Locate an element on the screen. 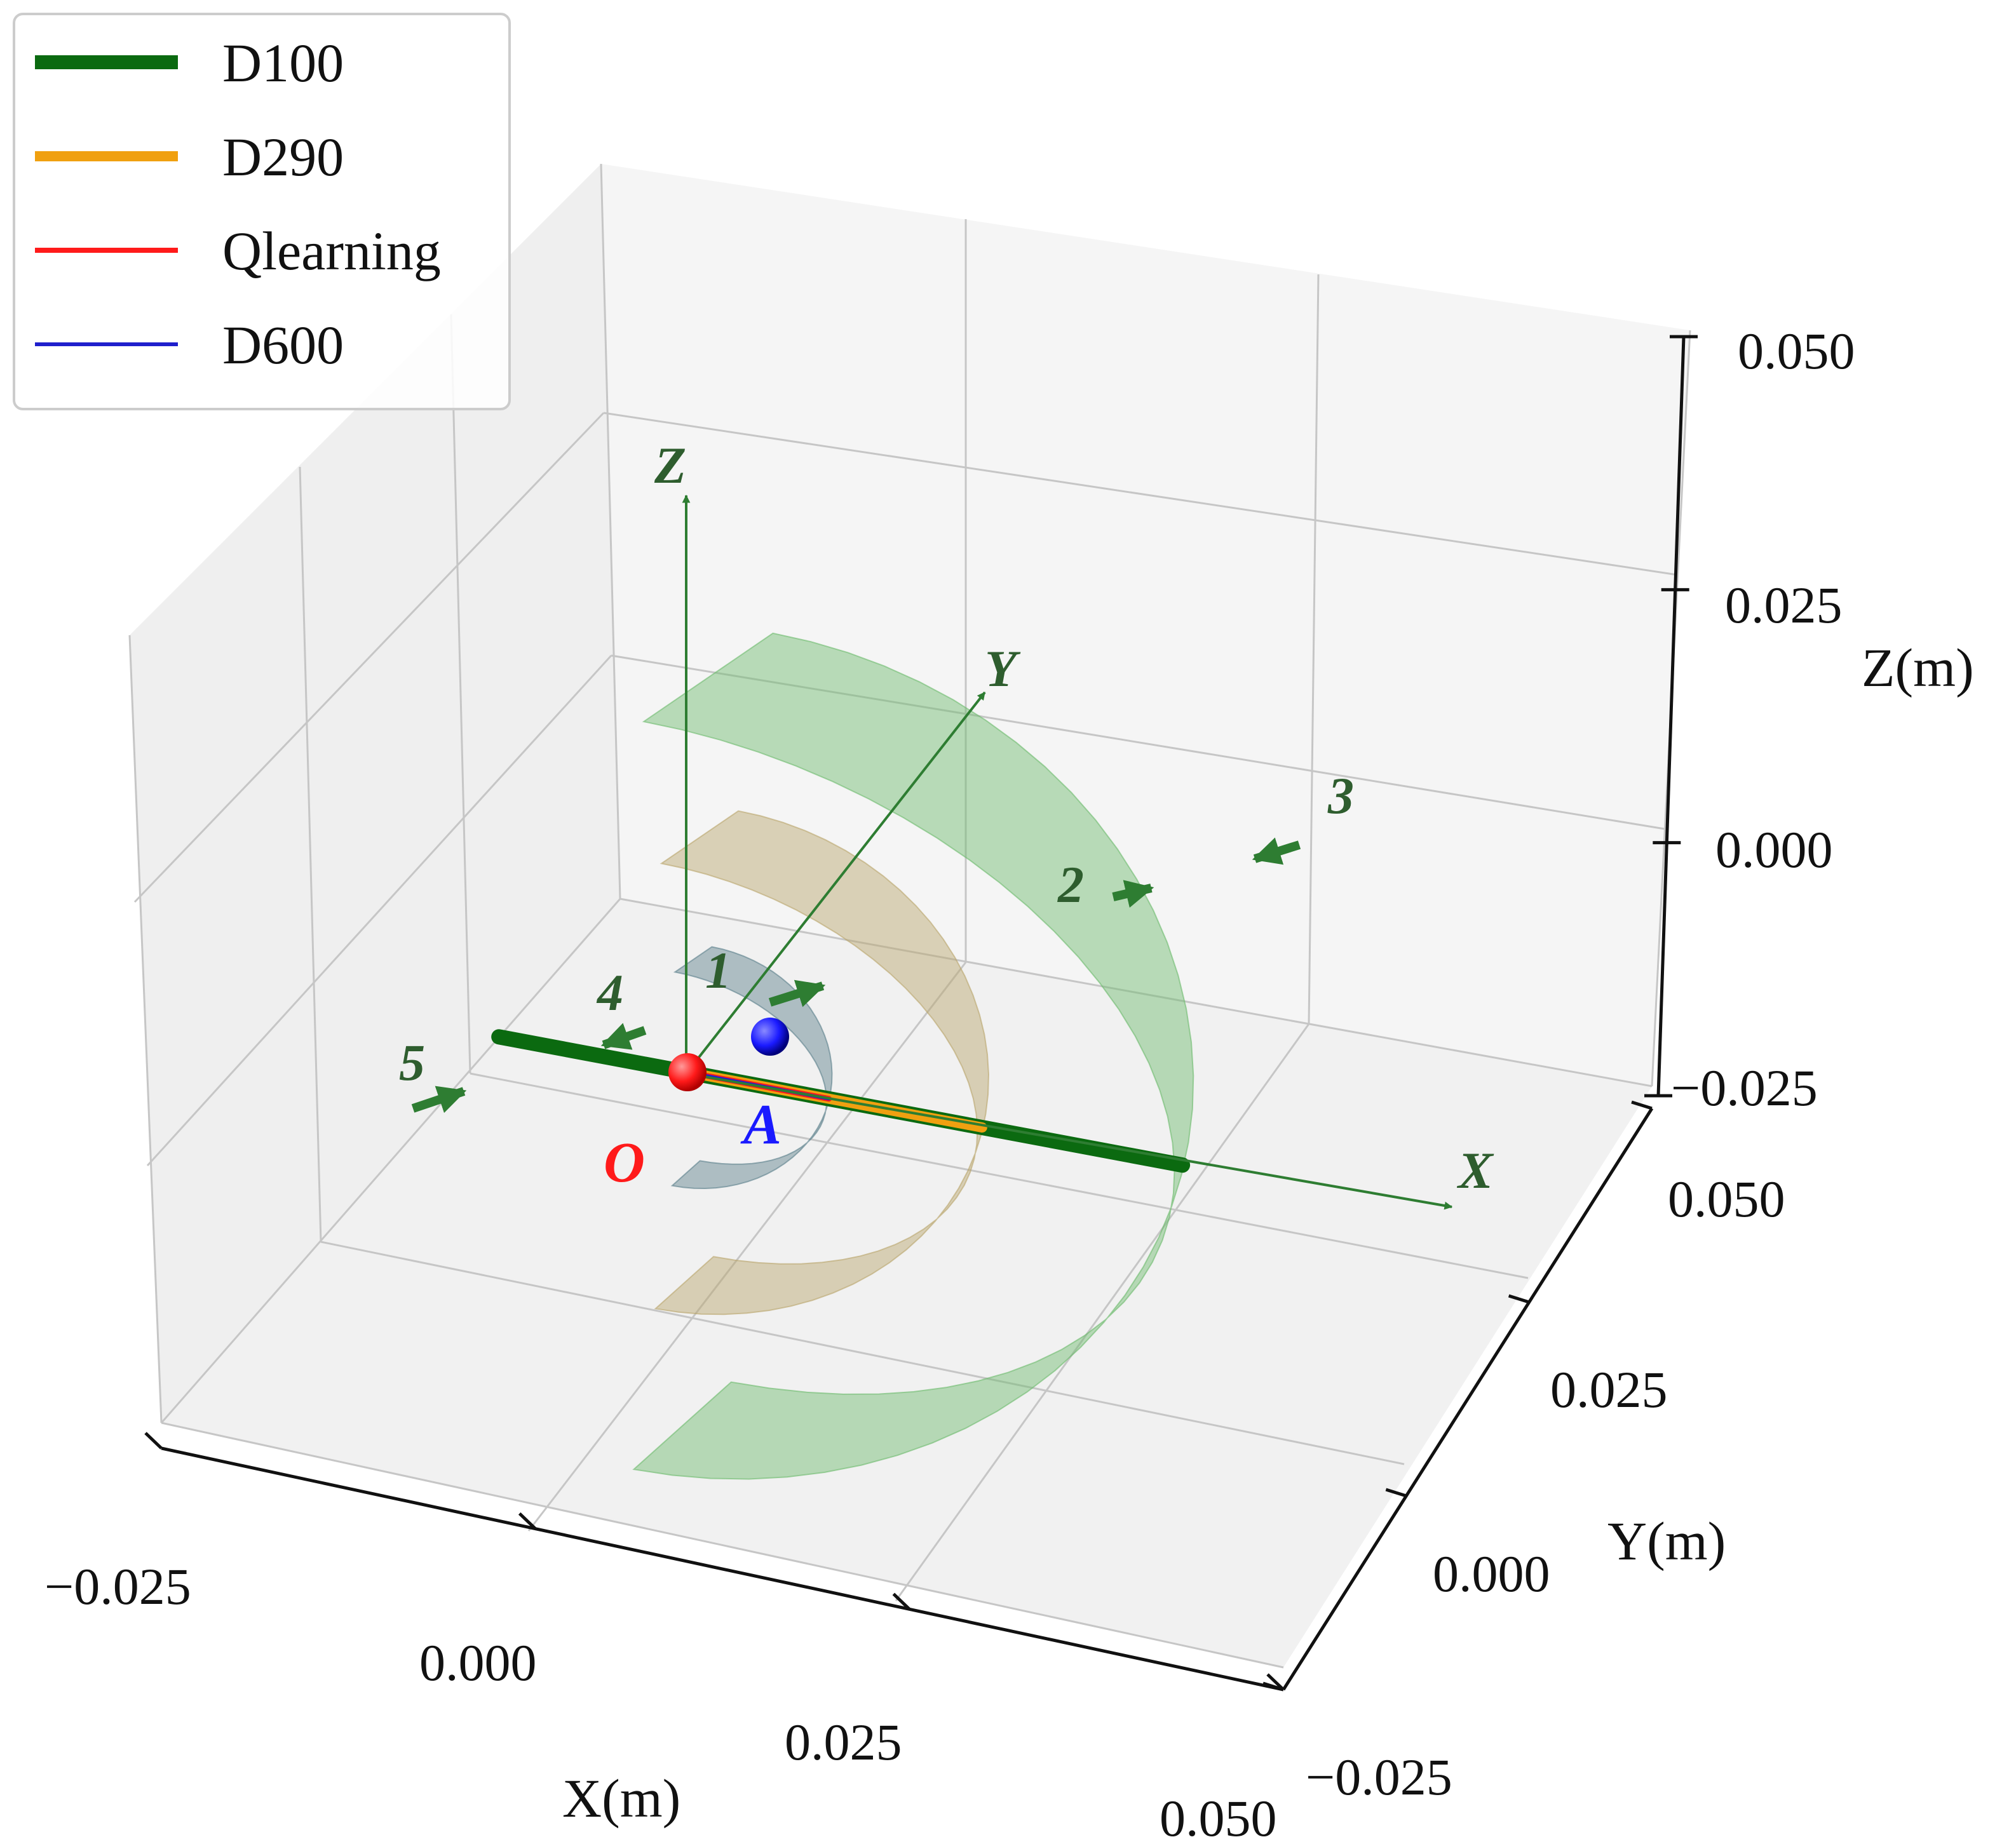 This screenshot has height=1844, width=2016. legend-label-qlearning: Qlearning is located at coordinates (331, 250).